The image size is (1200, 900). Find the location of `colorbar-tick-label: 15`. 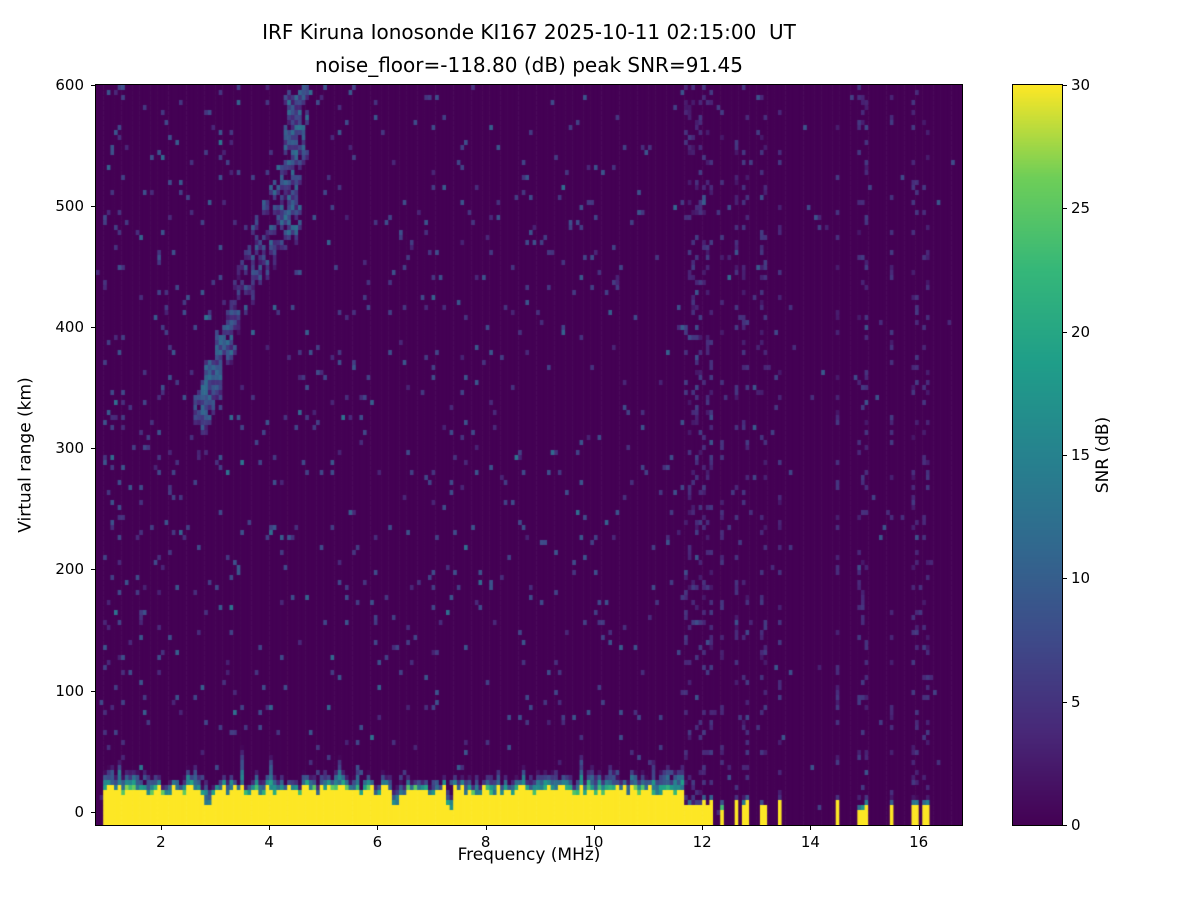

colorbar-tick-label: 15 is located at coordinates (1081, 455).